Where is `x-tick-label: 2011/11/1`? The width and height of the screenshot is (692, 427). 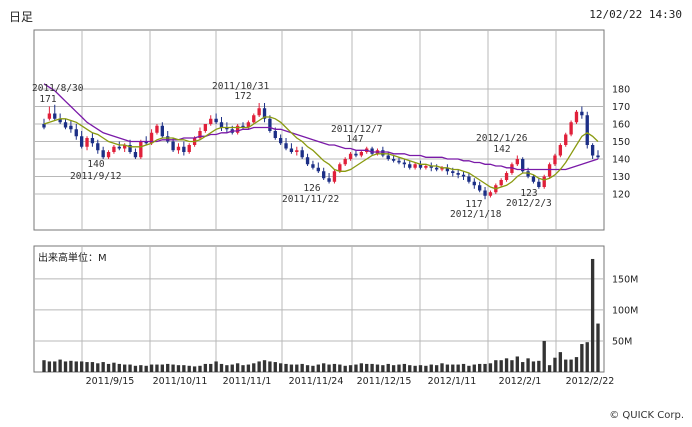
x-tick-label: 2011/11/1 is located at coordinates (247, 381).